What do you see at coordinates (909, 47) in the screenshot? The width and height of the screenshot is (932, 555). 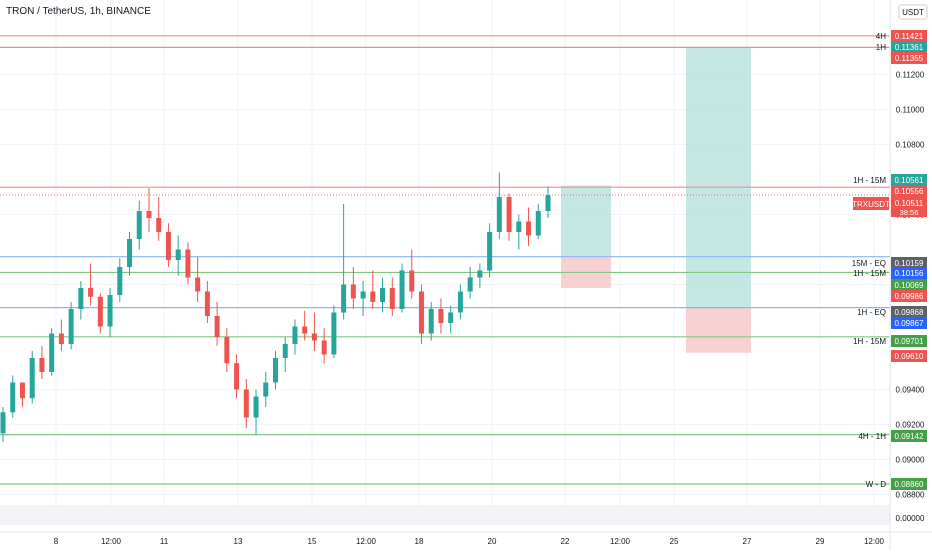 I see `price-level-value: 0.11361` at bounding box center [909, 47].